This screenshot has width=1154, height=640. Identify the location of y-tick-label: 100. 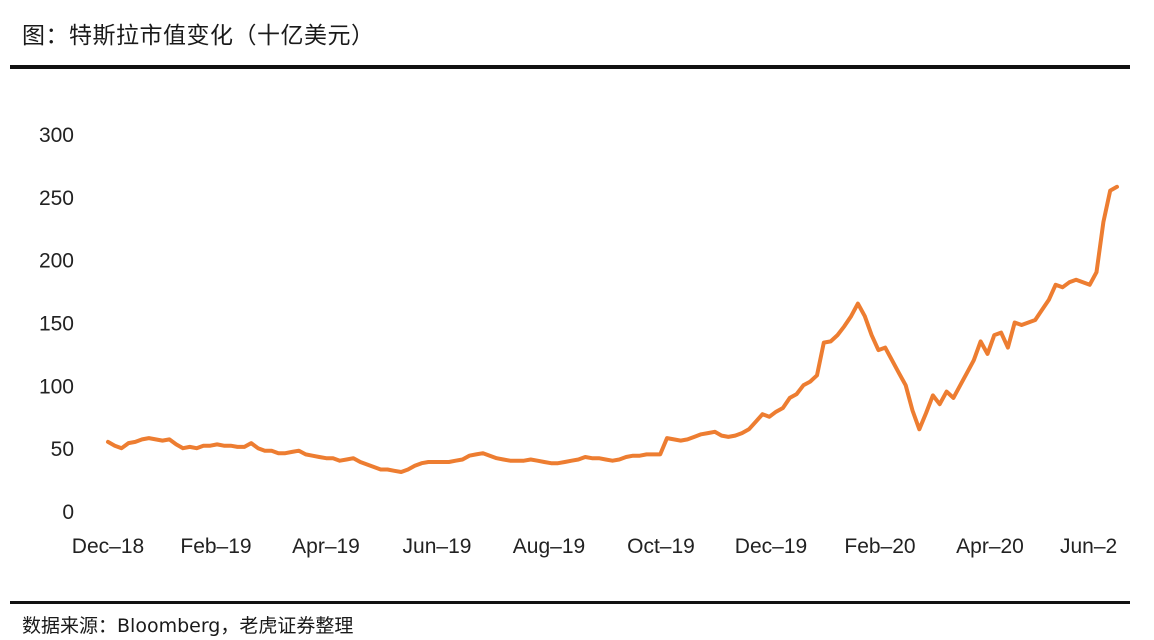
(56, 386).